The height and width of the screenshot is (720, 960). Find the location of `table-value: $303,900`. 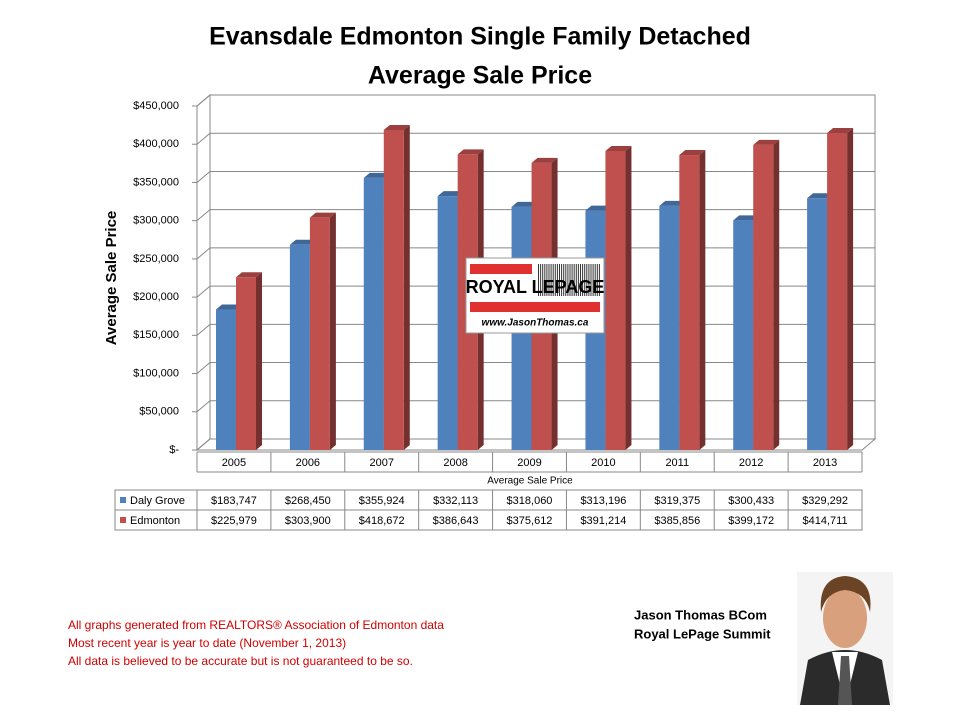

table-value: $303,900 is located at coordinates (308, 521).